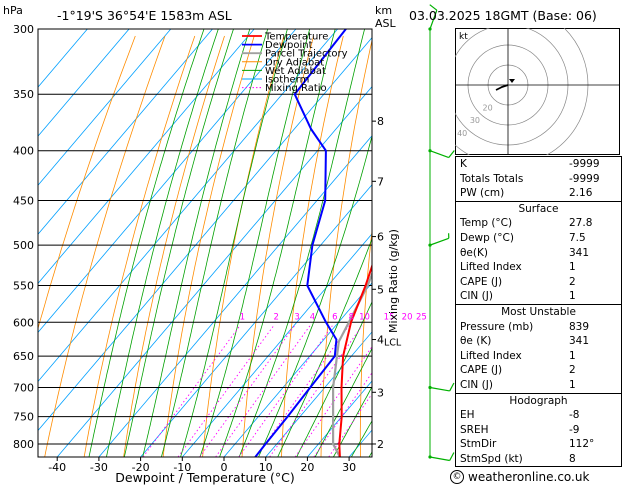 The height and width of the screenshot is (486, 629). Describe the element at coordinates (487, 237) in the screenshot. I see `surface-label: Dewp (°C)` at that location.